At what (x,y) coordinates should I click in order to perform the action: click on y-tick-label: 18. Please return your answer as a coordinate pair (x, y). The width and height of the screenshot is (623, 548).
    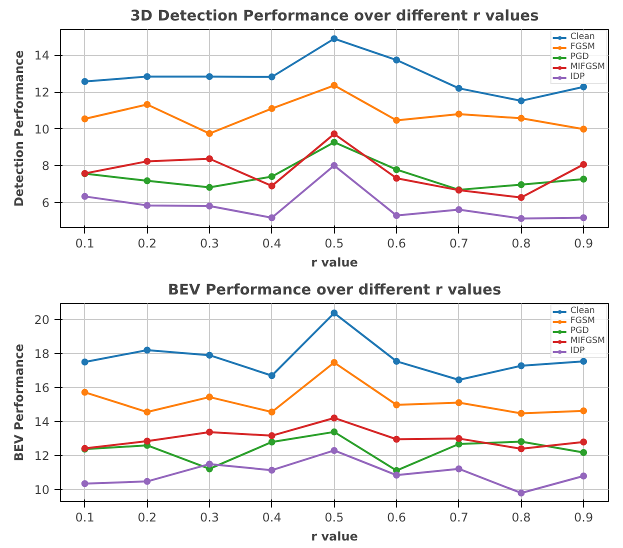
    Looking at the image, I should click on (42, 354).